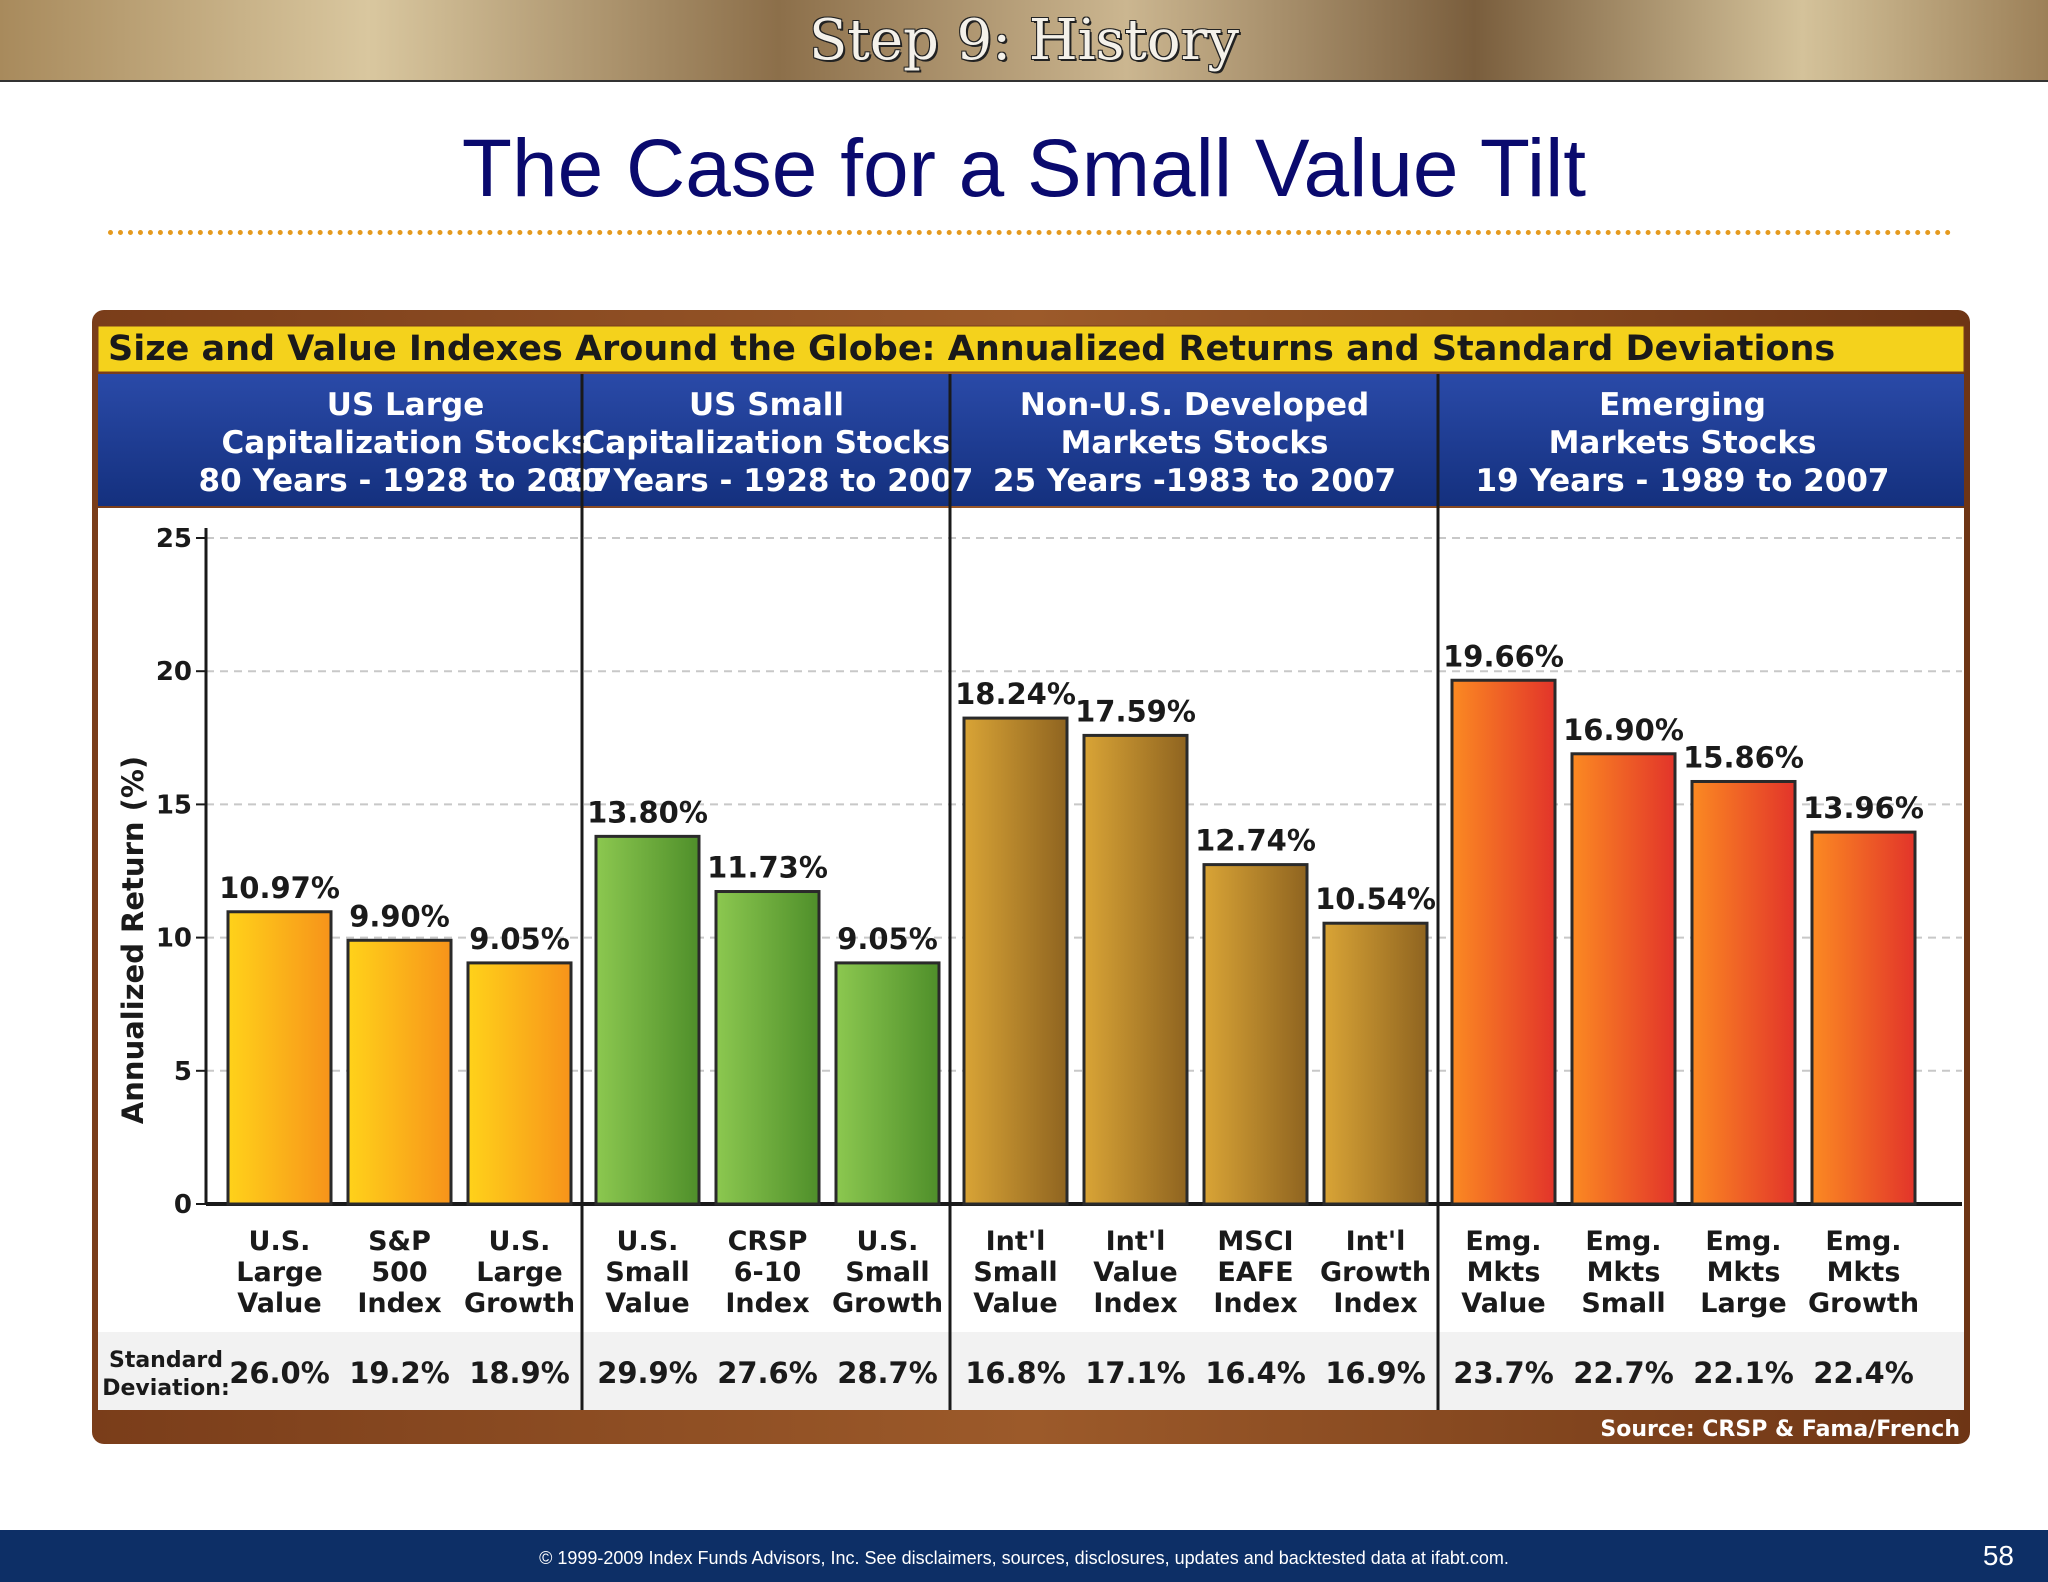  What do you see at coordinates (1194, 481) in the screenshot?
I see `group-header-2-line-2: 25 Years -1983 to 2007` at bounding box center [1194, 481].